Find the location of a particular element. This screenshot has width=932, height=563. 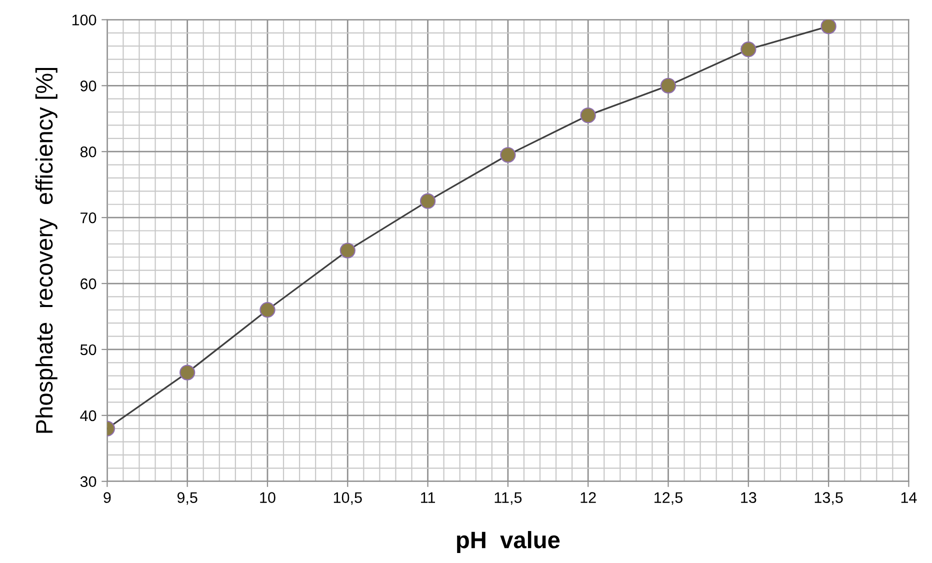

y-tick-label: 70 is located at coordinates (88, 218).